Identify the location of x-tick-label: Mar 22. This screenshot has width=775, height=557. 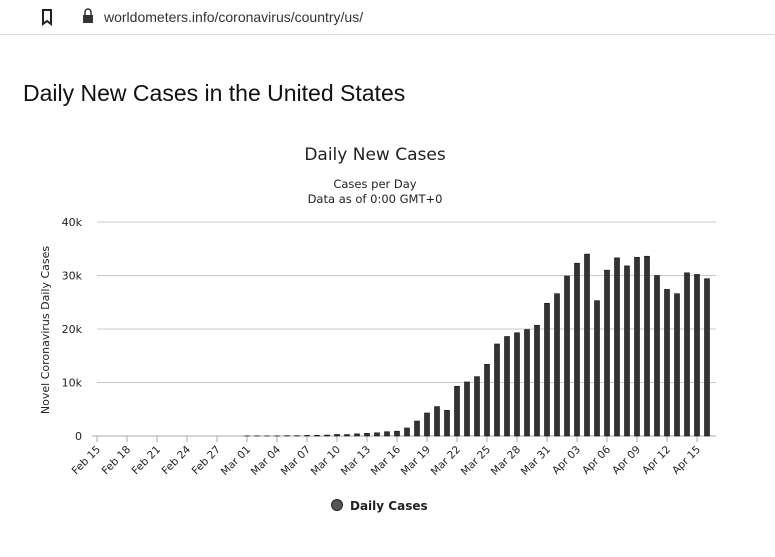
(446, 461).